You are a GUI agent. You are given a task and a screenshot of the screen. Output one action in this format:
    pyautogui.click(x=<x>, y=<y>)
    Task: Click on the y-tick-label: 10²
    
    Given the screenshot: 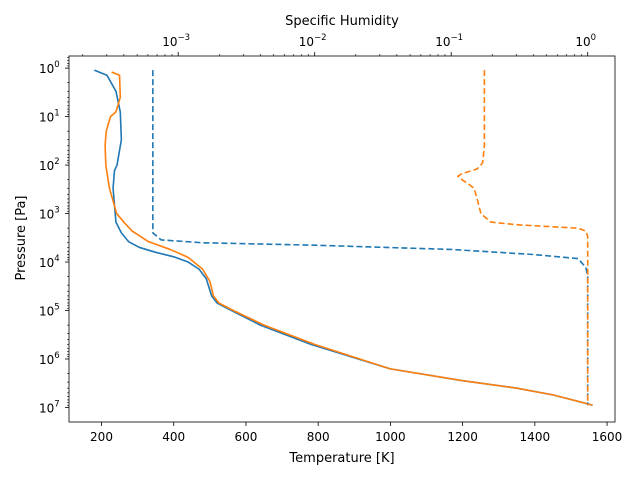 What is the action you would take?
    pyautogui.click(x=49, y=165)
    